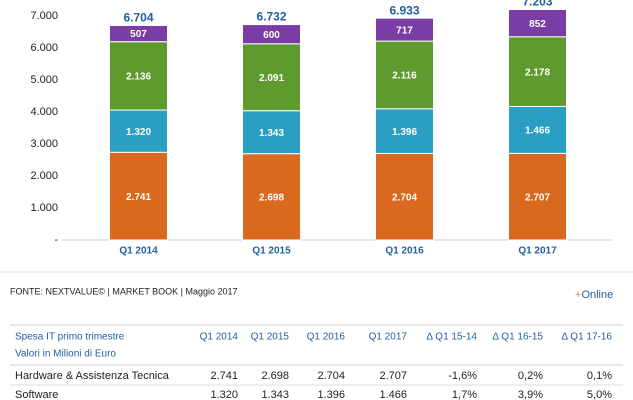 The height and width of the screenshot is (400, 633). What do you see at coordinates (44, 48) in the screenshot?
I see `y-tick-label: 6.000` at bounding box center [44, 48].